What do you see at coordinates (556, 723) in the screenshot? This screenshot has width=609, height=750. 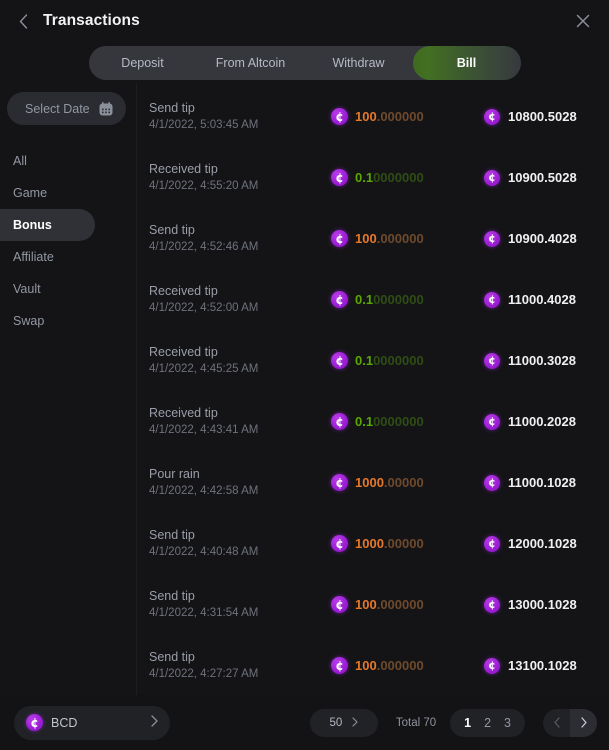 I see `prev-page-button` at bounding box center [556, 723].